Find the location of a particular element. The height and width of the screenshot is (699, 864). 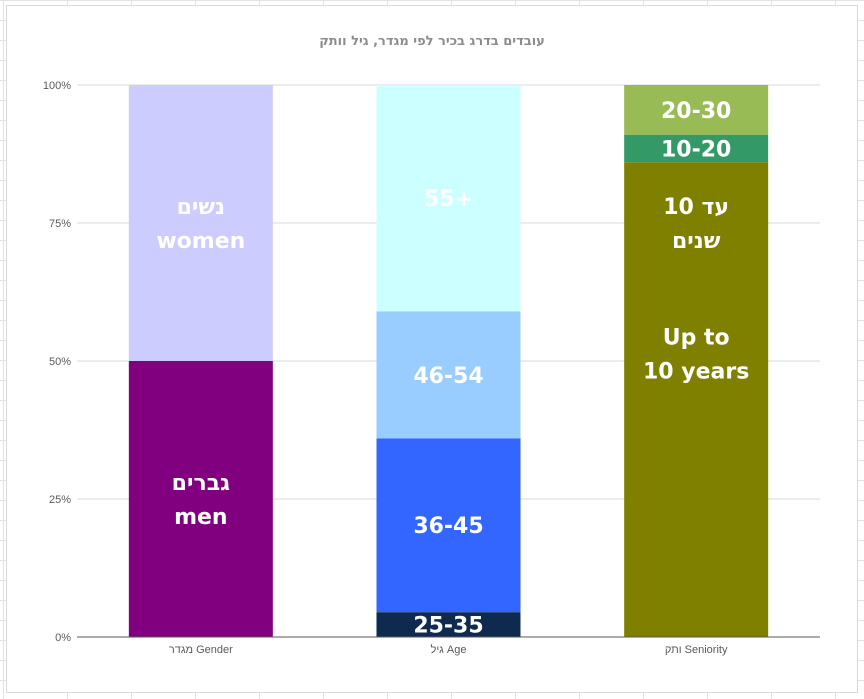

segment-label: 55+ is located at coordinates (448, 199).